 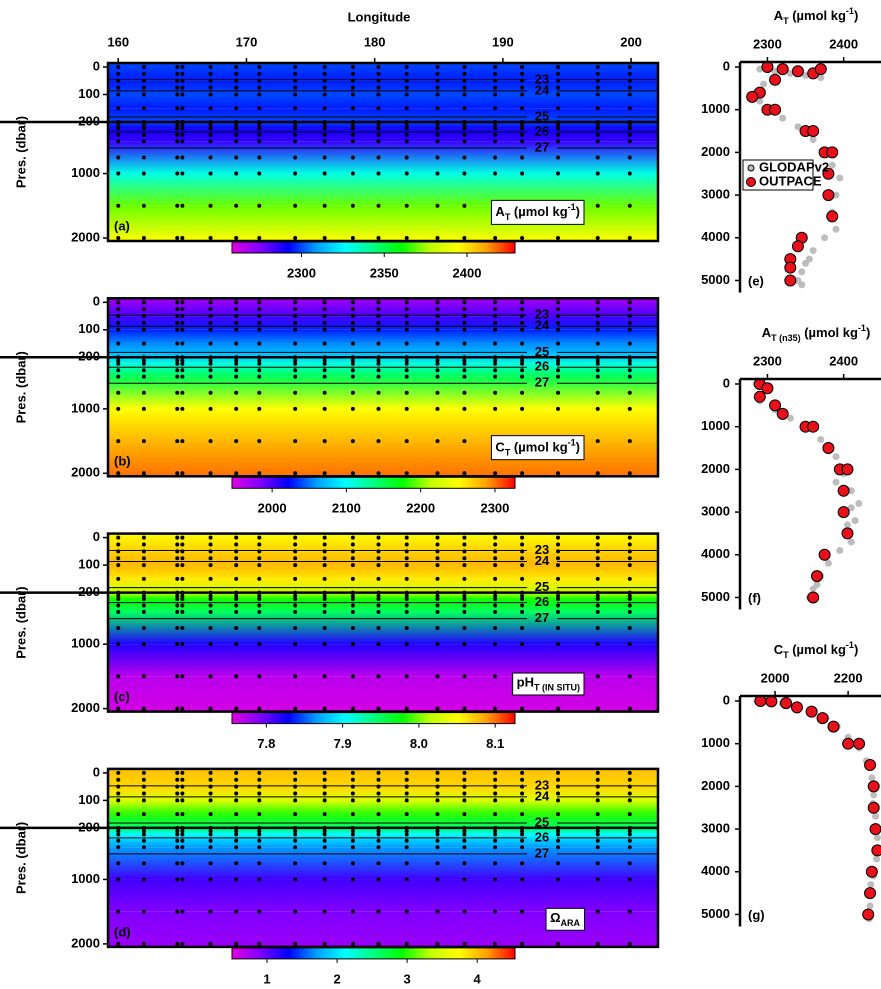 I want to click on text-part: -1, so click(x=850, y=645).